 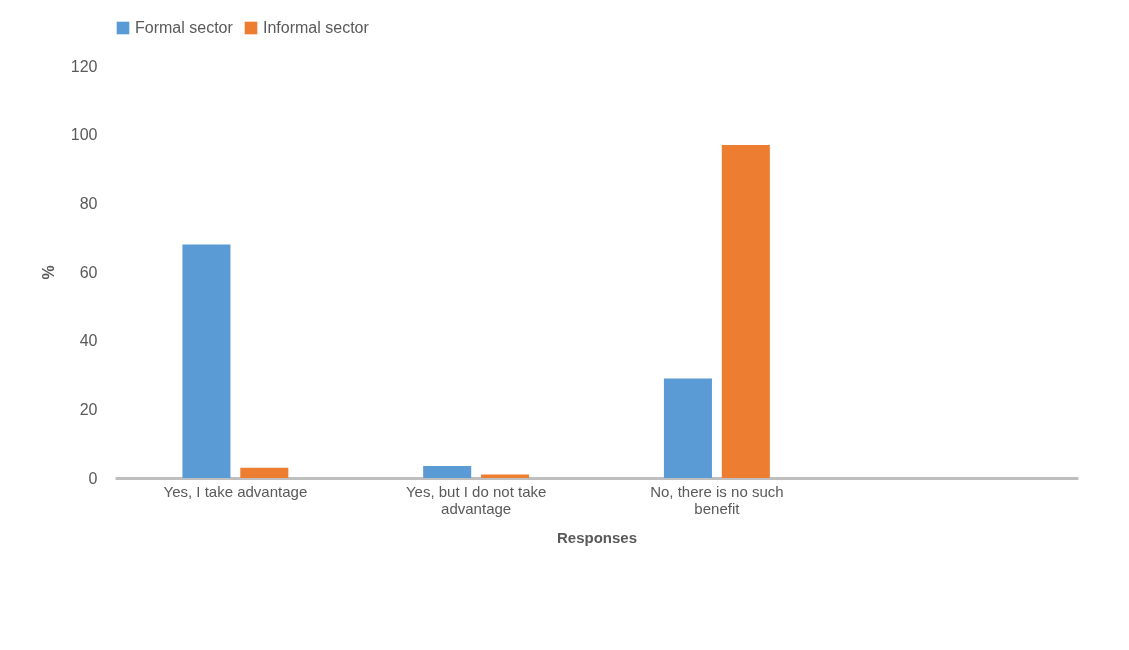 I want to click on y-tick-label: 40, so click(x=88, y=341).